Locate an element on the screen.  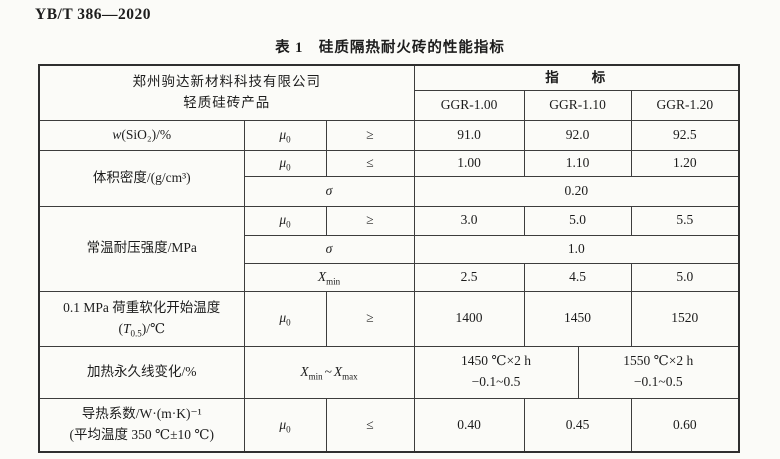
table-caption: 表 1 硅质隔热耐火砖的性能指标 is located at coordinates (390, 48).